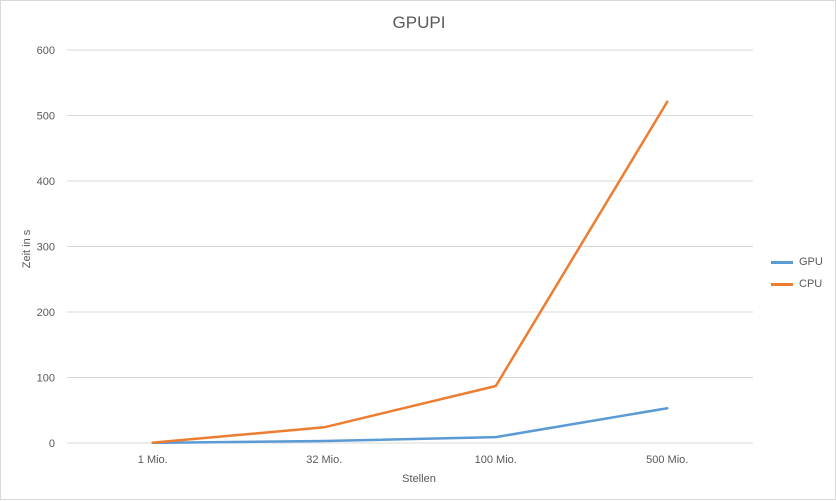 The width and height of the screenshot is (836, 501). Describe the element at coordinates (410, 425) in the screenshot. I see `series-line-gpu` at that location.